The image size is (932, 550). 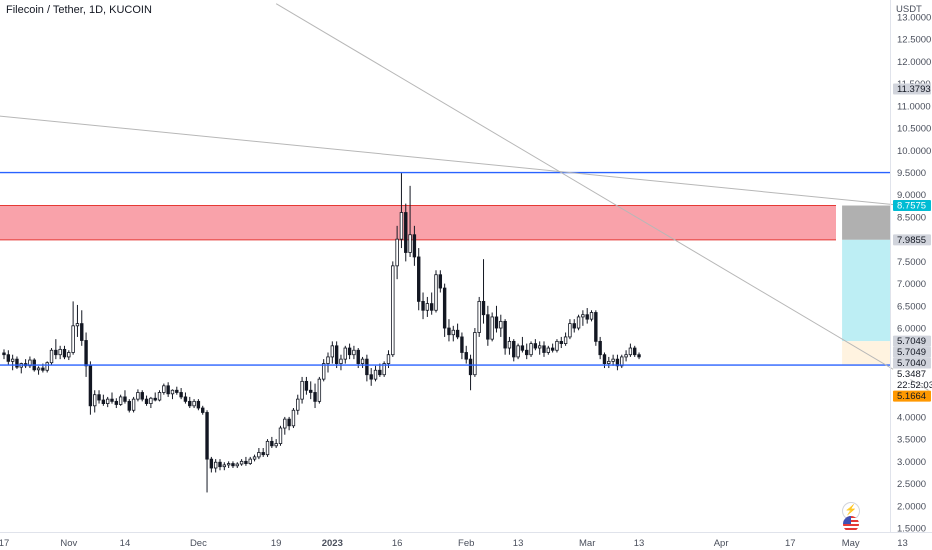 I want to click on price-badge: 7.9855, so click(x=912, y=240).